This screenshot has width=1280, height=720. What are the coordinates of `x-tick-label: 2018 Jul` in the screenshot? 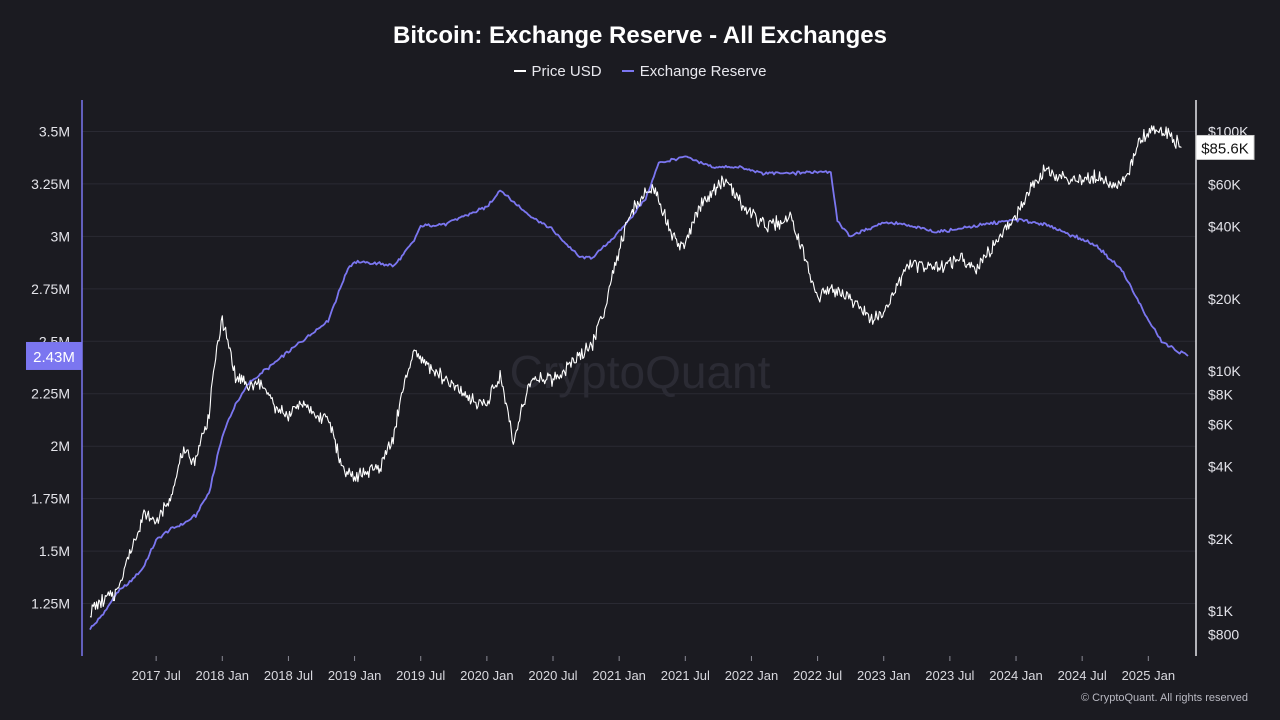 It's located at (288, 675).